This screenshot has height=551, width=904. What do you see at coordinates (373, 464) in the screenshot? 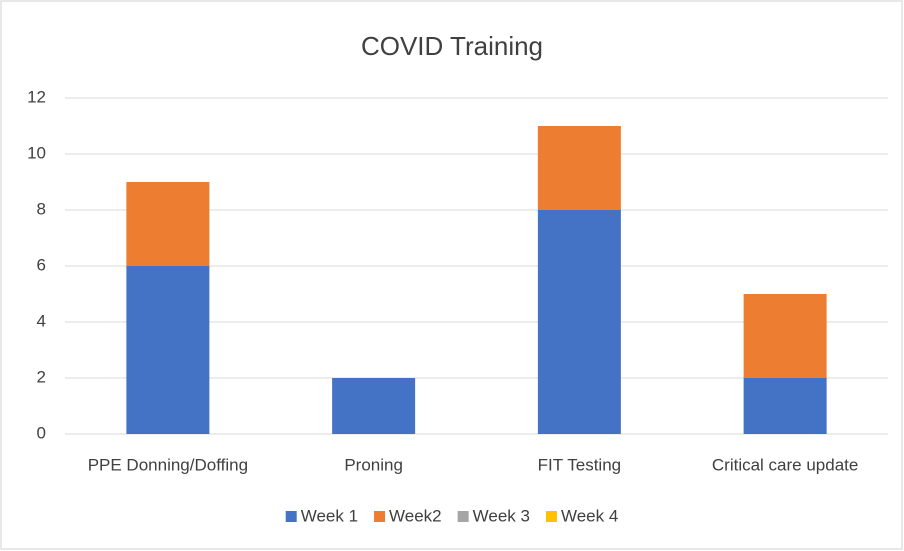
I see `x-tick-label: Proning` at bounding box center [373, 464].